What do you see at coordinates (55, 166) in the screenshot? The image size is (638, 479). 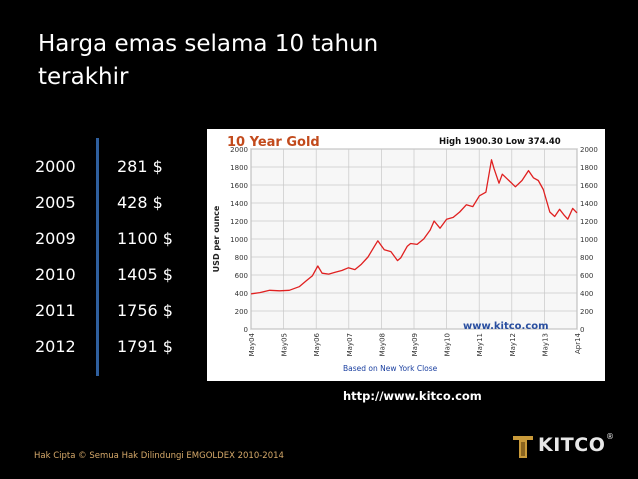 I see `price-year: 2000` at bounding box center [55, 166].